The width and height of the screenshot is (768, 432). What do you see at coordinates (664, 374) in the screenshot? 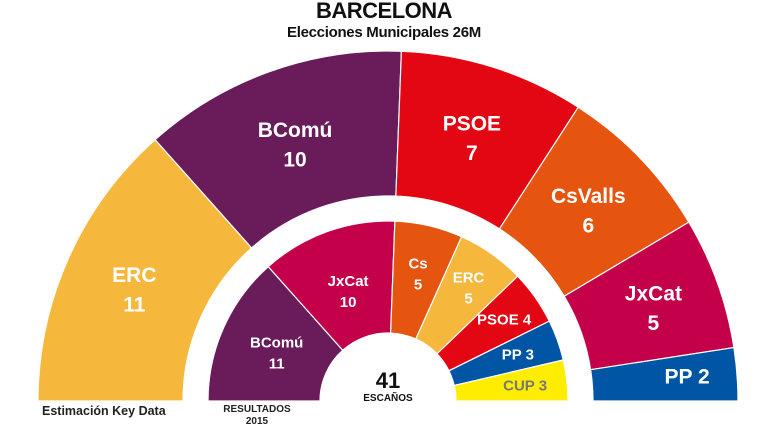
I see `outer-ring-segment-pp` at bounding box center [664, 374].